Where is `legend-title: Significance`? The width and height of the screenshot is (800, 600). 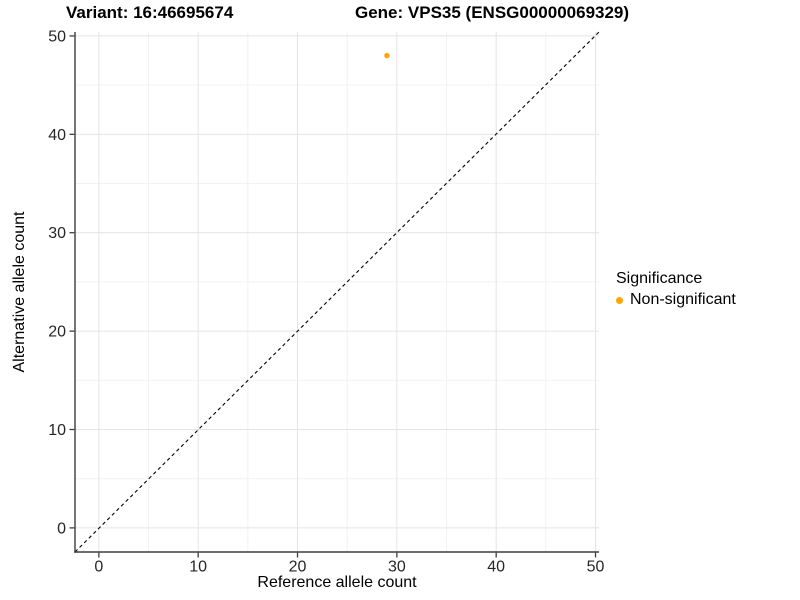
legend-title: Significance is located at coordinates (659, 278).